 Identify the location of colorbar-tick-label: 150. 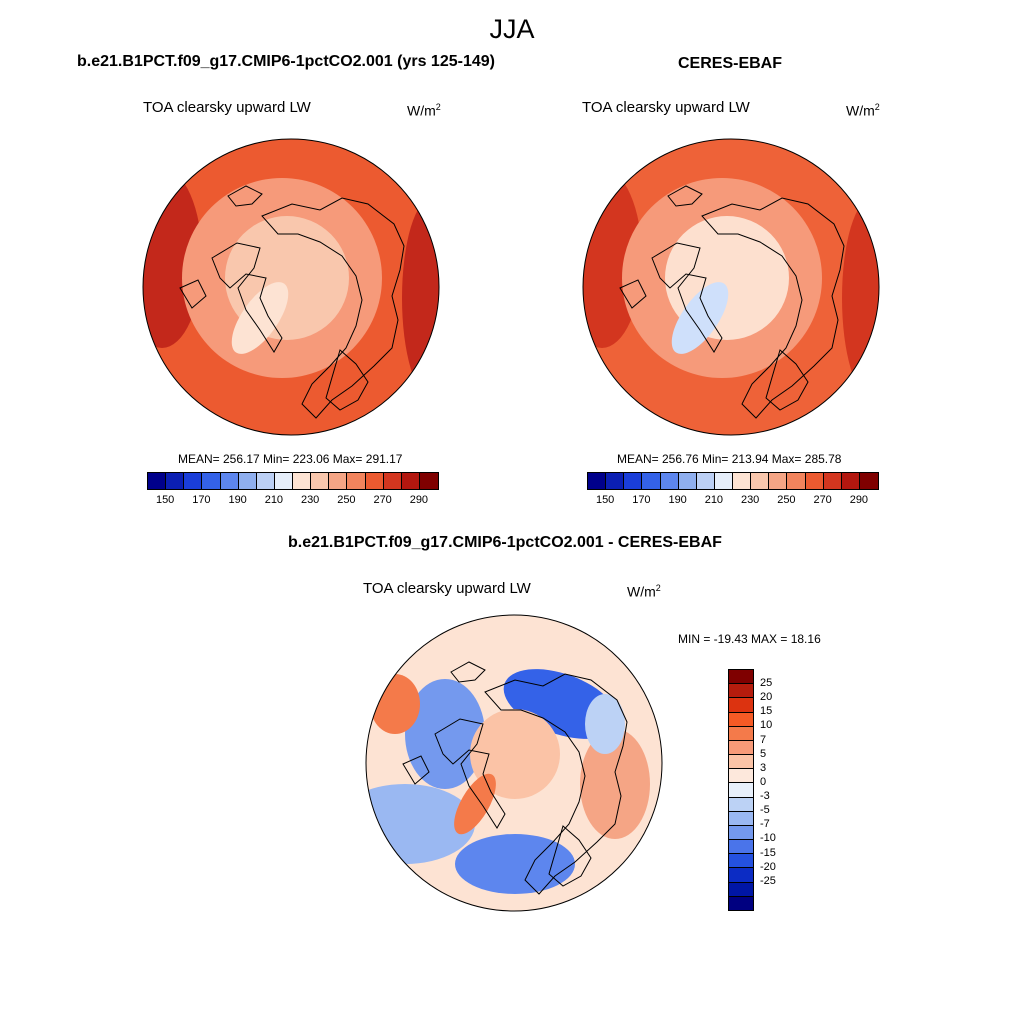
(165, 500).